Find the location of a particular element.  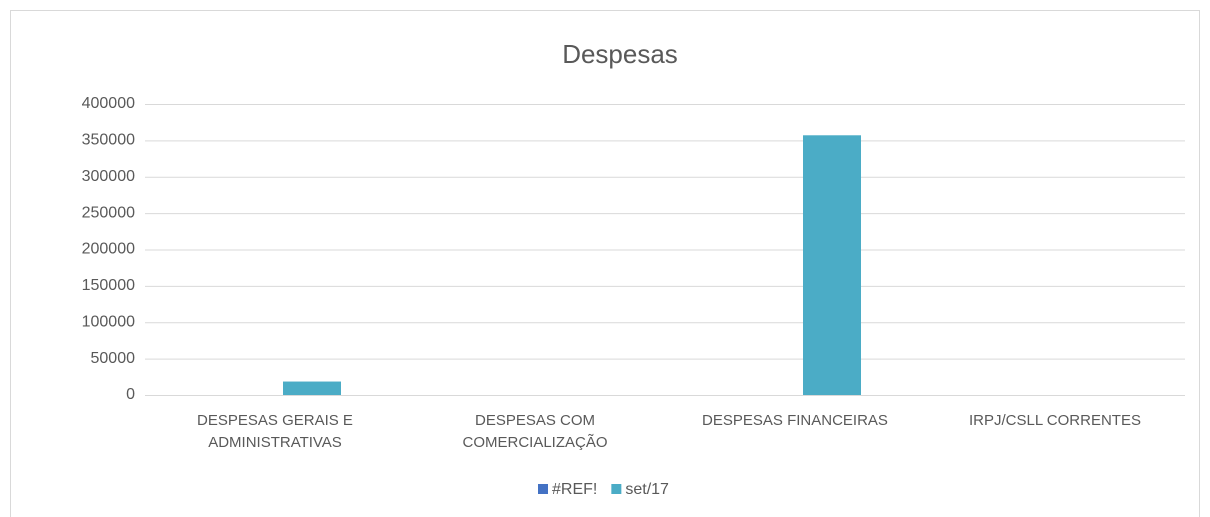

legend-label: set/17 is located at coordinates (647, 489).